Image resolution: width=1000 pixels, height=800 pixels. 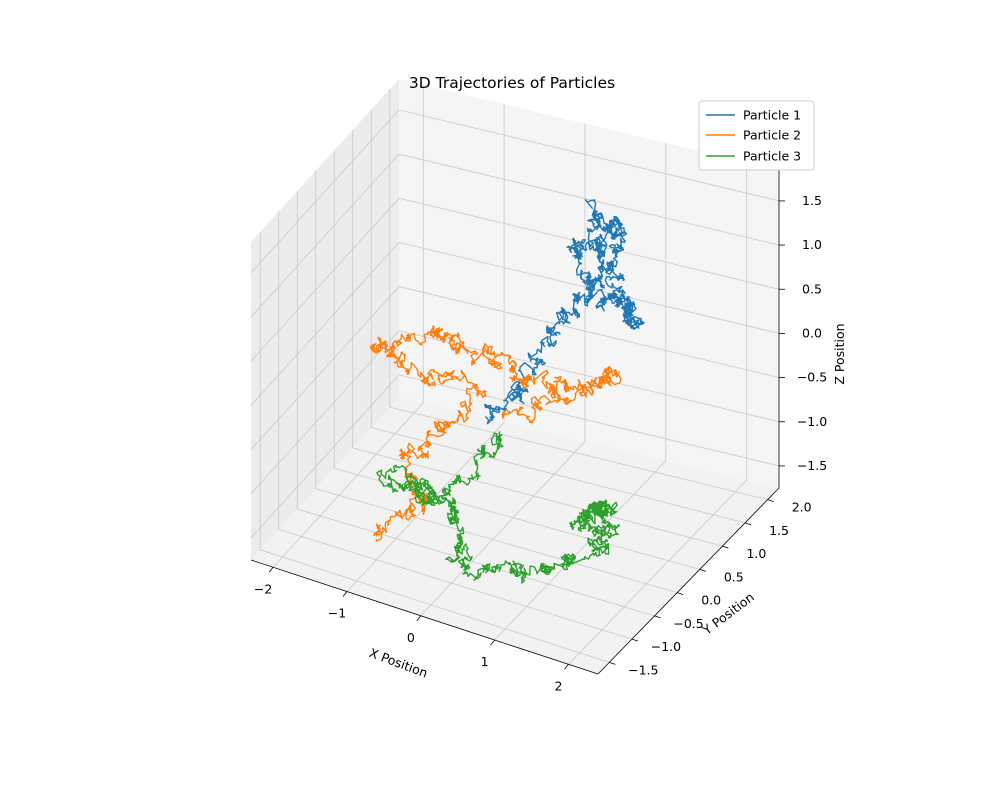 What do you see at coordinates (812, 377) in the screenshot?
I see `z-tick-label: −0.5` at bounding box center [812, 377].